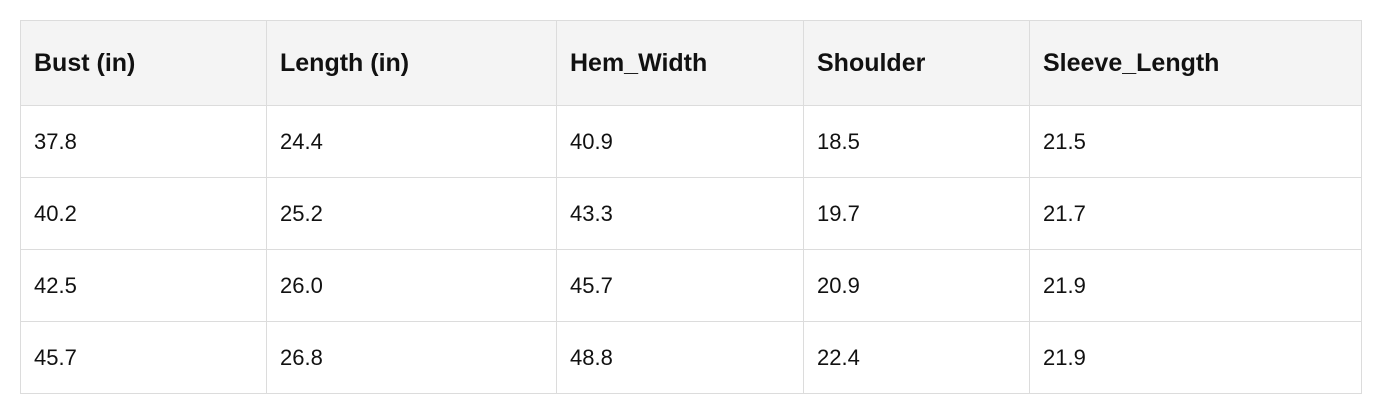 The image size is (1381, 413). What do you see at coordinates (411, 63) in the screenshot?
I see `header-cell: Length (in)` at bounding box center [411, 63].